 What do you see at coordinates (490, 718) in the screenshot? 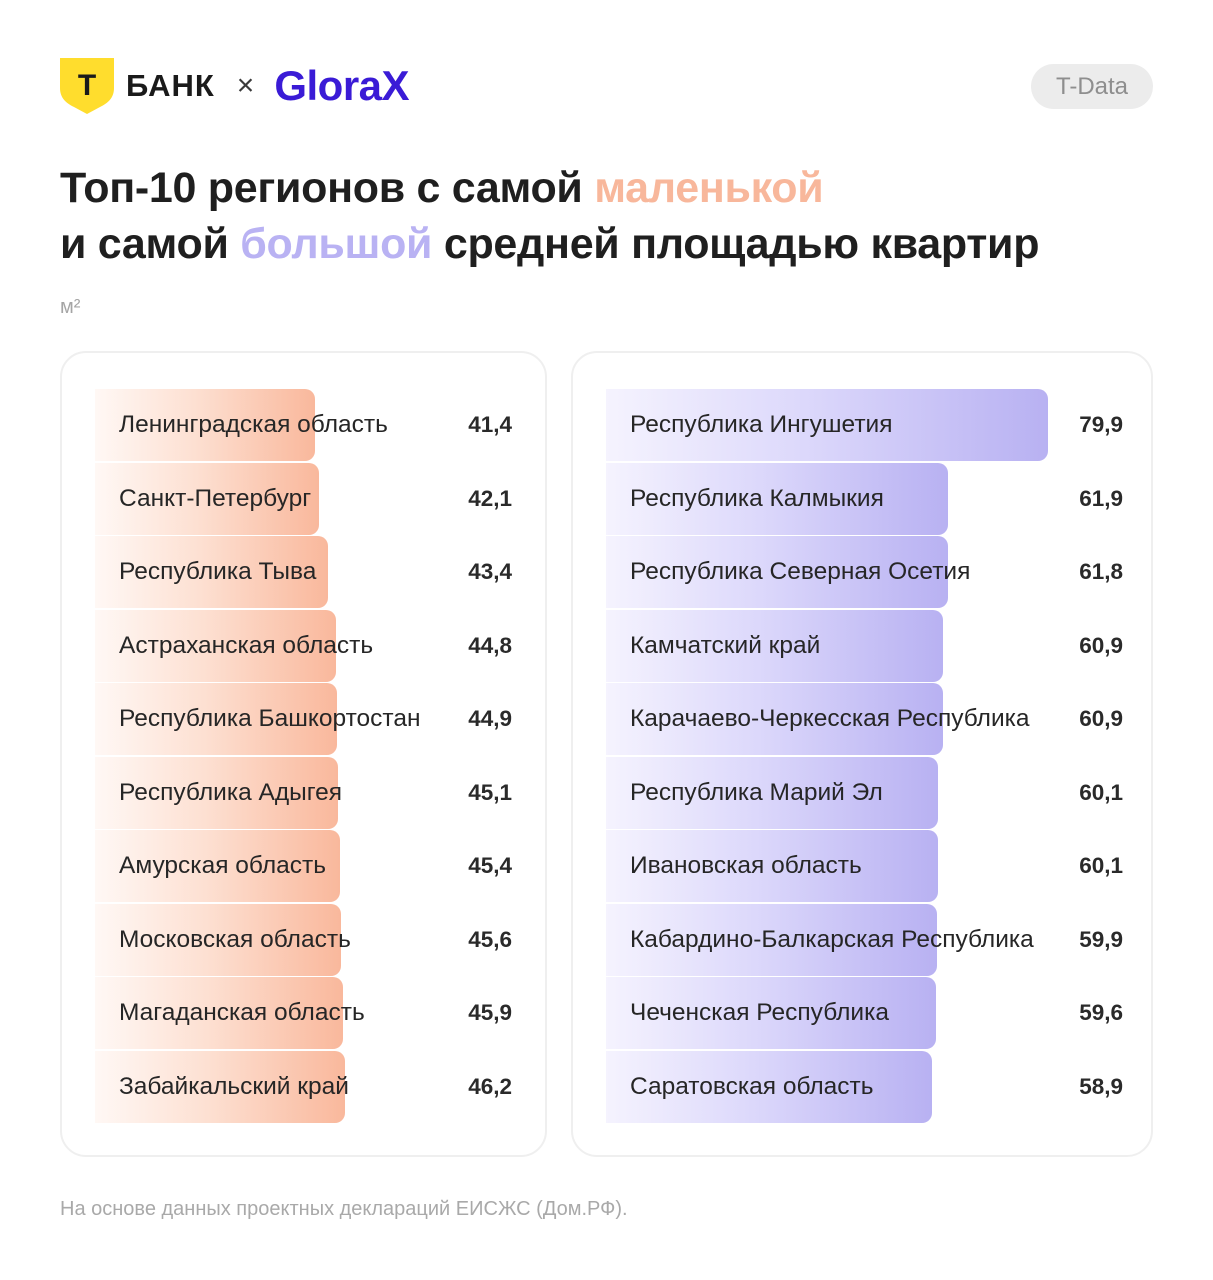
I see `chart-value-label: 44,9` at bounding box center [490, 718].